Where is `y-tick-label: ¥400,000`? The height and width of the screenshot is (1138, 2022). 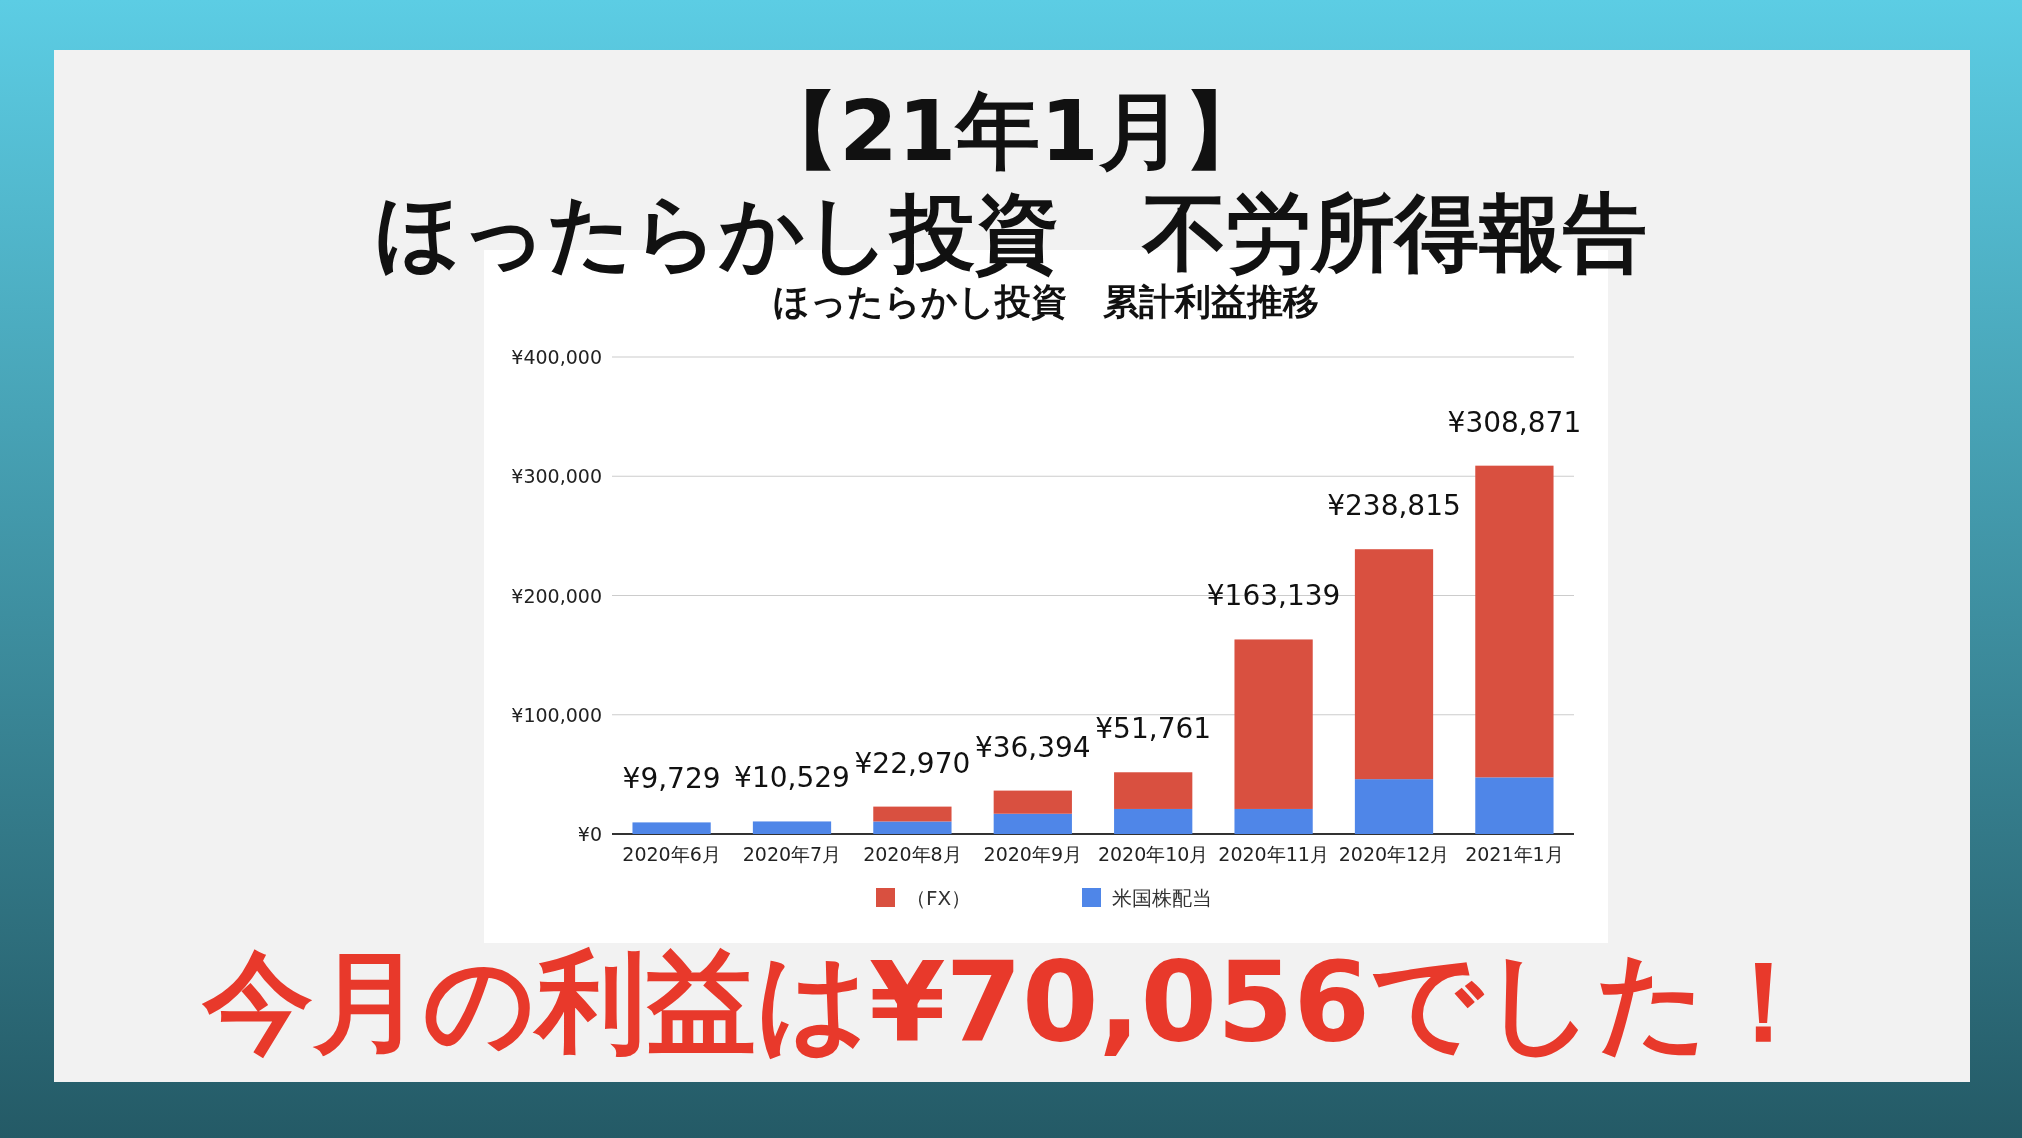
y-tick-label: ¥400,000 is located at coordinates (556, 357).